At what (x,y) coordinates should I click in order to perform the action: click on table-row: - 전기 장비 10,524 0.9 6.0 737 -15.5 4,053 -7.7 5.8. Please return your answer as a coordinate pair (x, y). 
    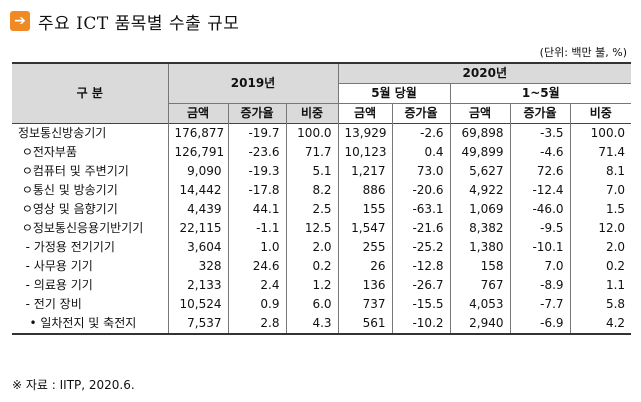
    Looking at the image, I should click on (322, 304).